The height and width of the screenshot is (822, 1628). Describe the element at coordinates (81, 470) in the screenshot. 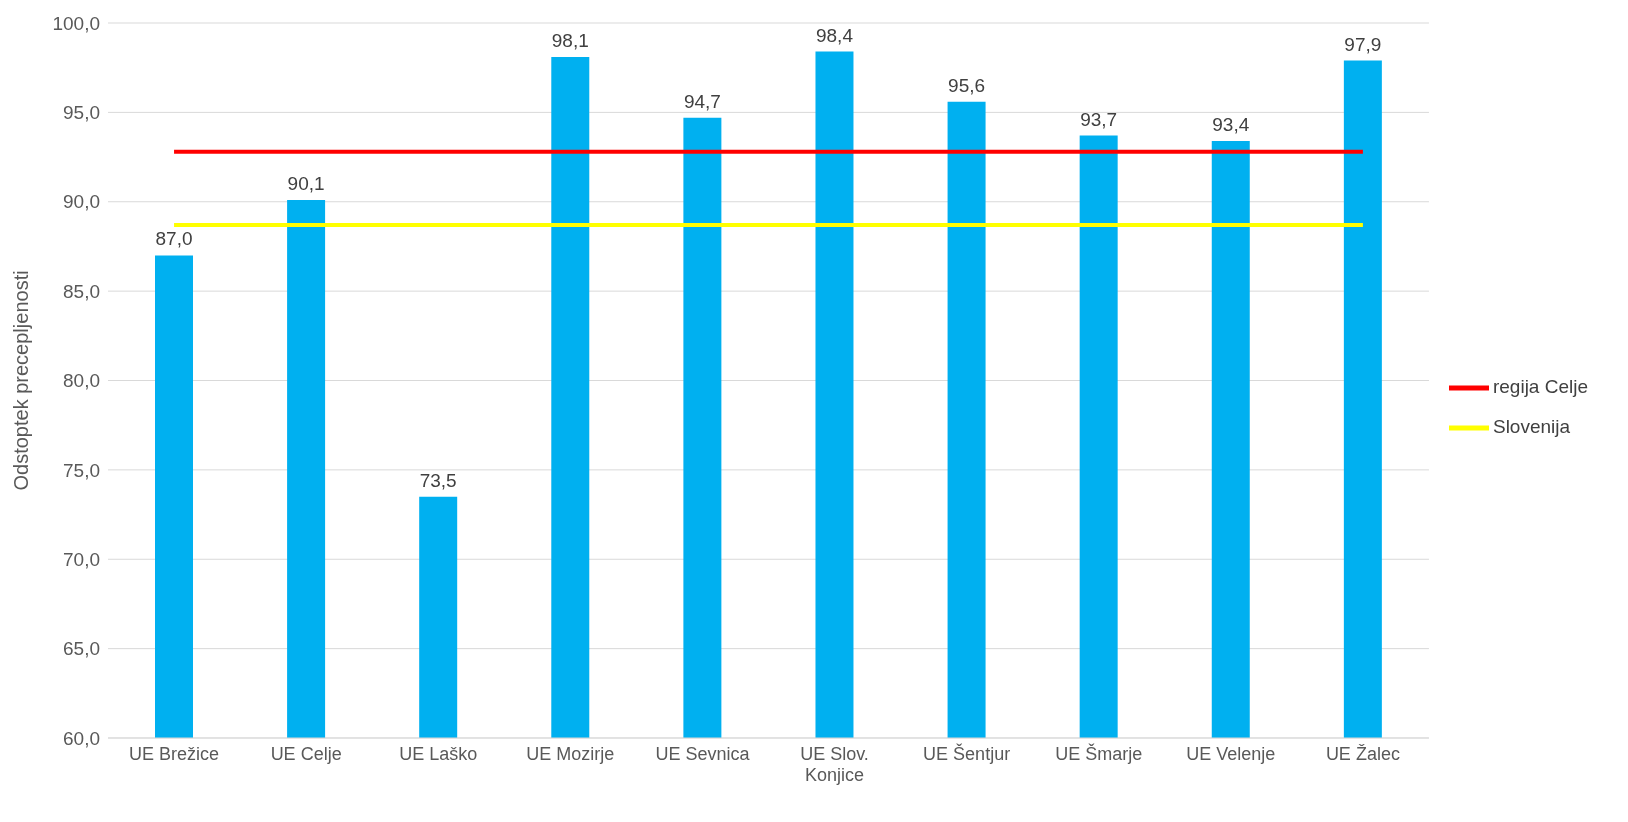

I see `y-tick-label: 75,0` at that location.